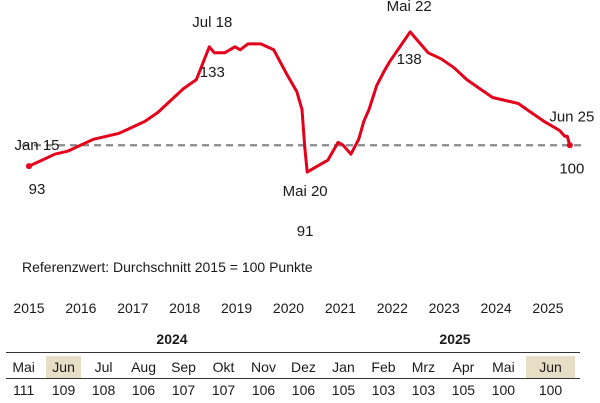 Image resolution: width=600 pixels, height=403 pixels. What do you see at coordinates (444, 308) in the screenshot?
I see `x-tick-label-2023: 2023` at bounding box center [444, 308].